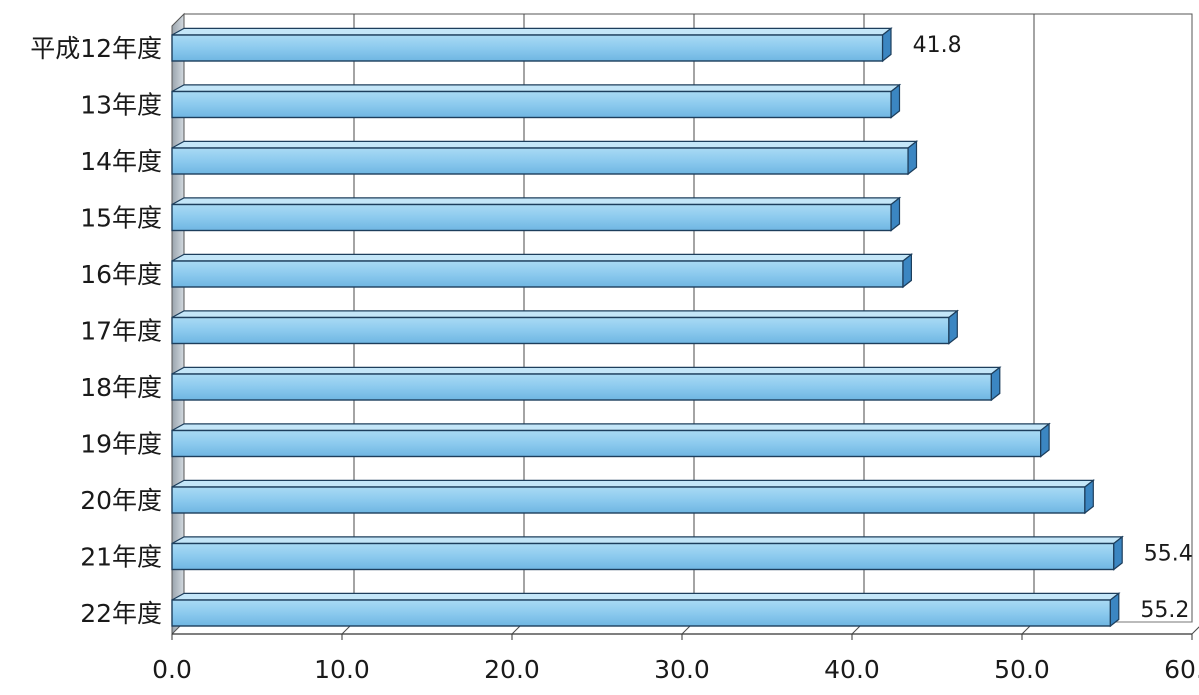 The width and height of the screenshot is (1199, 695). I want to click on x-tick-label: 60.0, so click(1181, 669).